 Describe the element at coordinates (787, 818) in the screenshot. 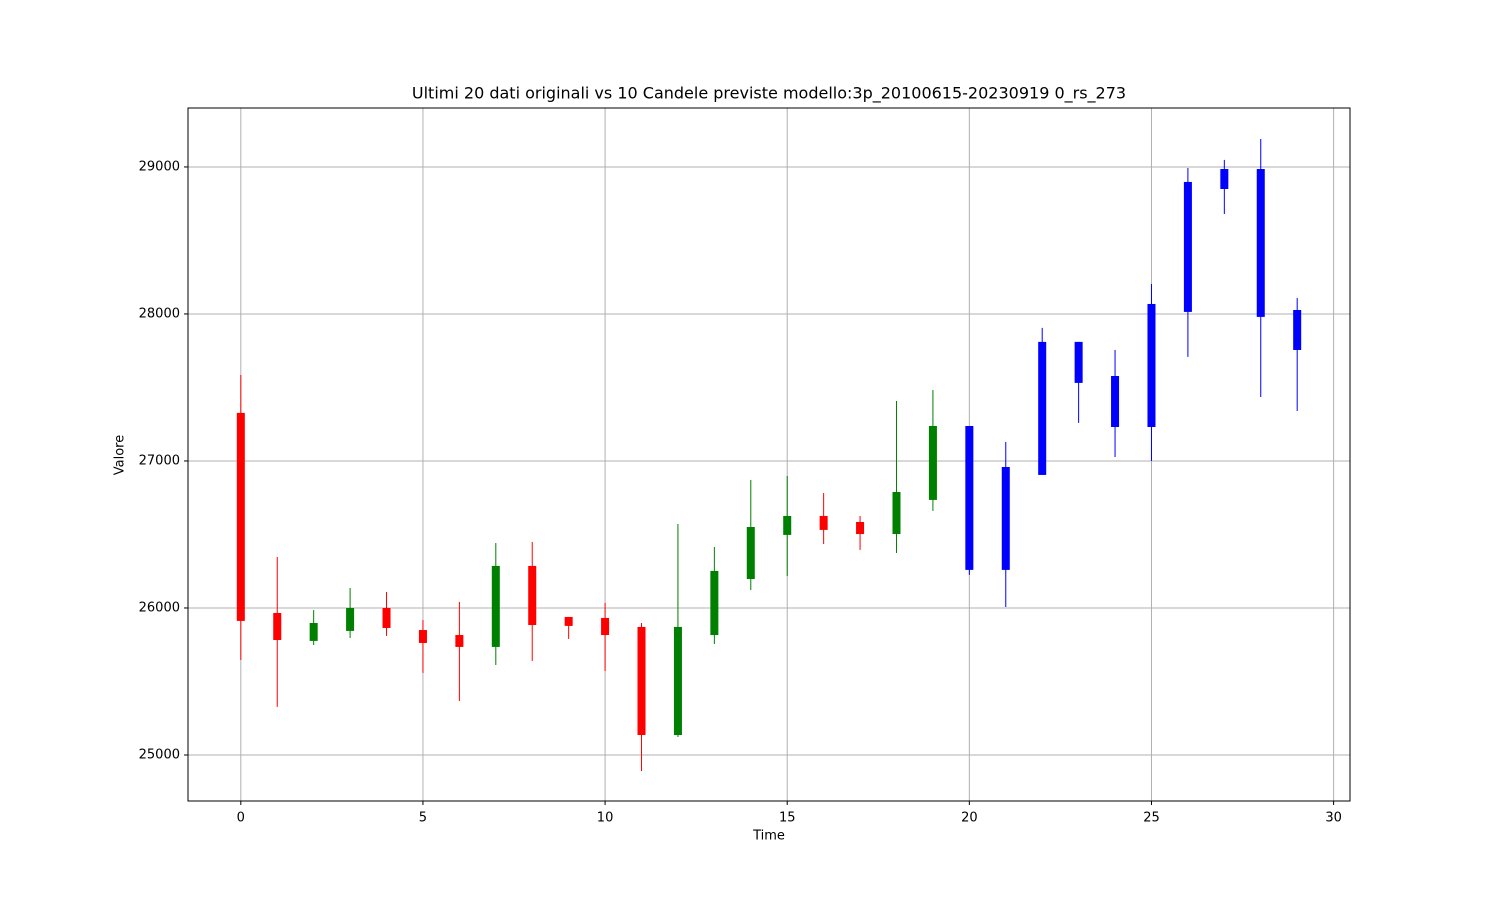

I see `x-tick-label: 15` at that location.